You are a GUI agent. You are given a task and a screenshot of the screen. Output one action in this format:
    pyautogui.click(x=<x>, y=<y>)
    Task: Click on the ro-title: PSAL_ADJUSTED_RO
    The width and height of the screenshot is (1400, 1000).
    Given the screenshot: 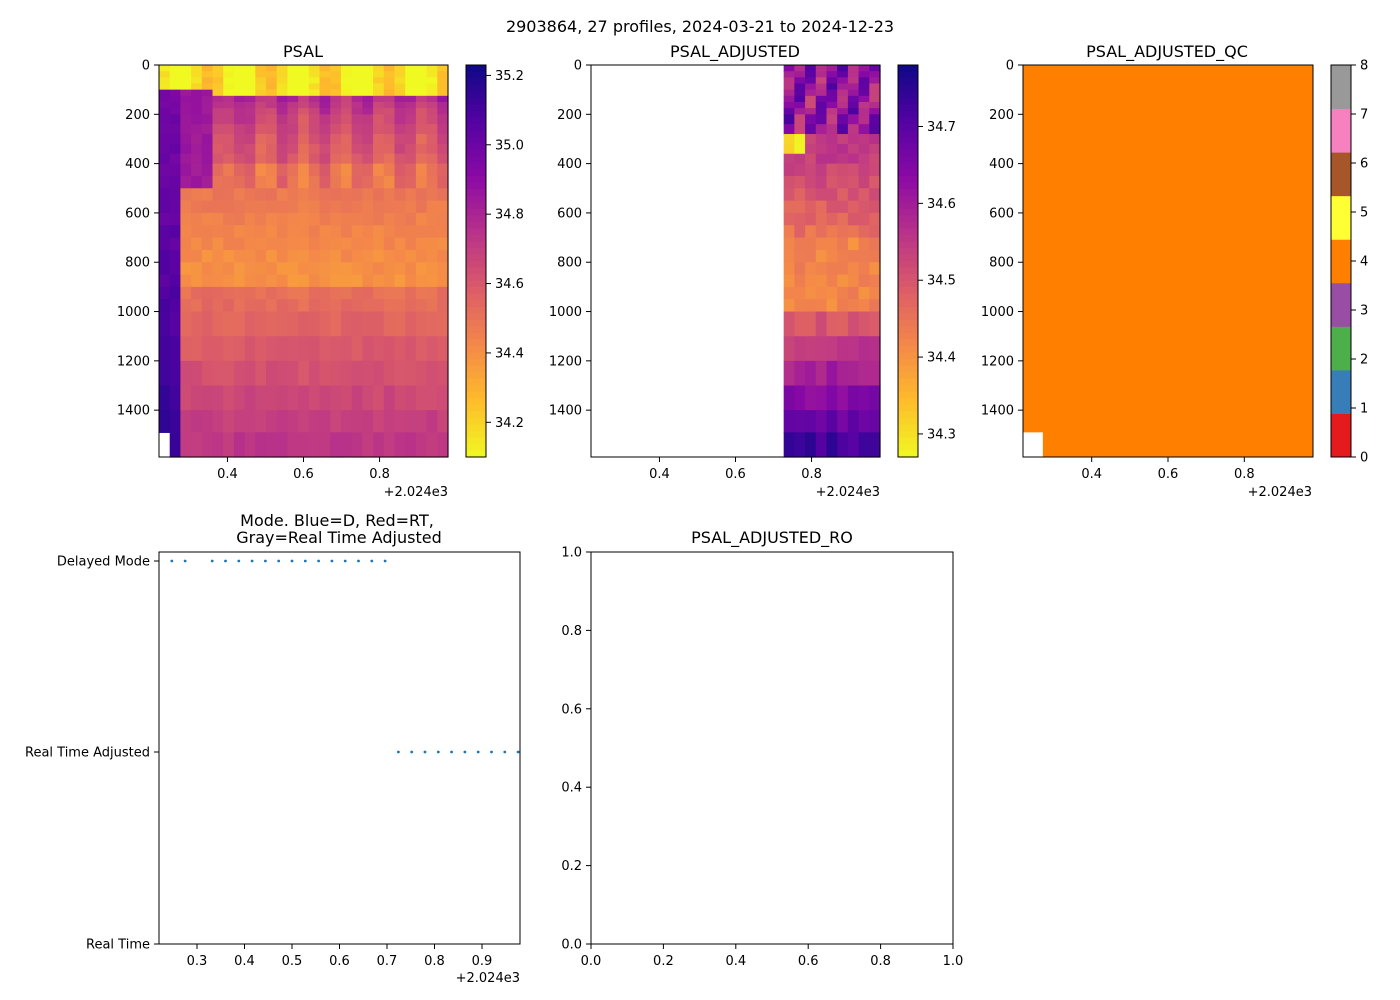 What is the action you would take?
    pyautogui.click(x=772, y=538)
    